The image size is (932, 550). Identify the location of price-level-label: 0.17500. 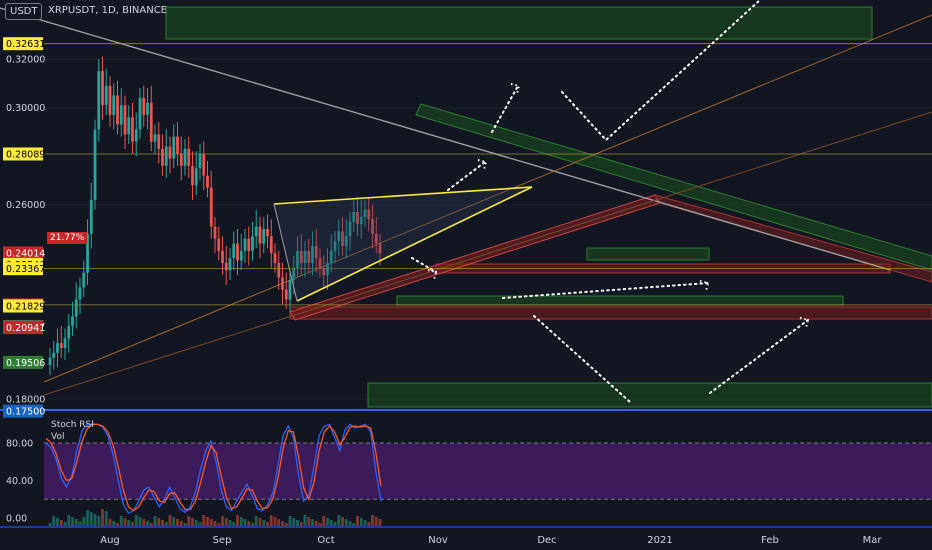
(25, 412).